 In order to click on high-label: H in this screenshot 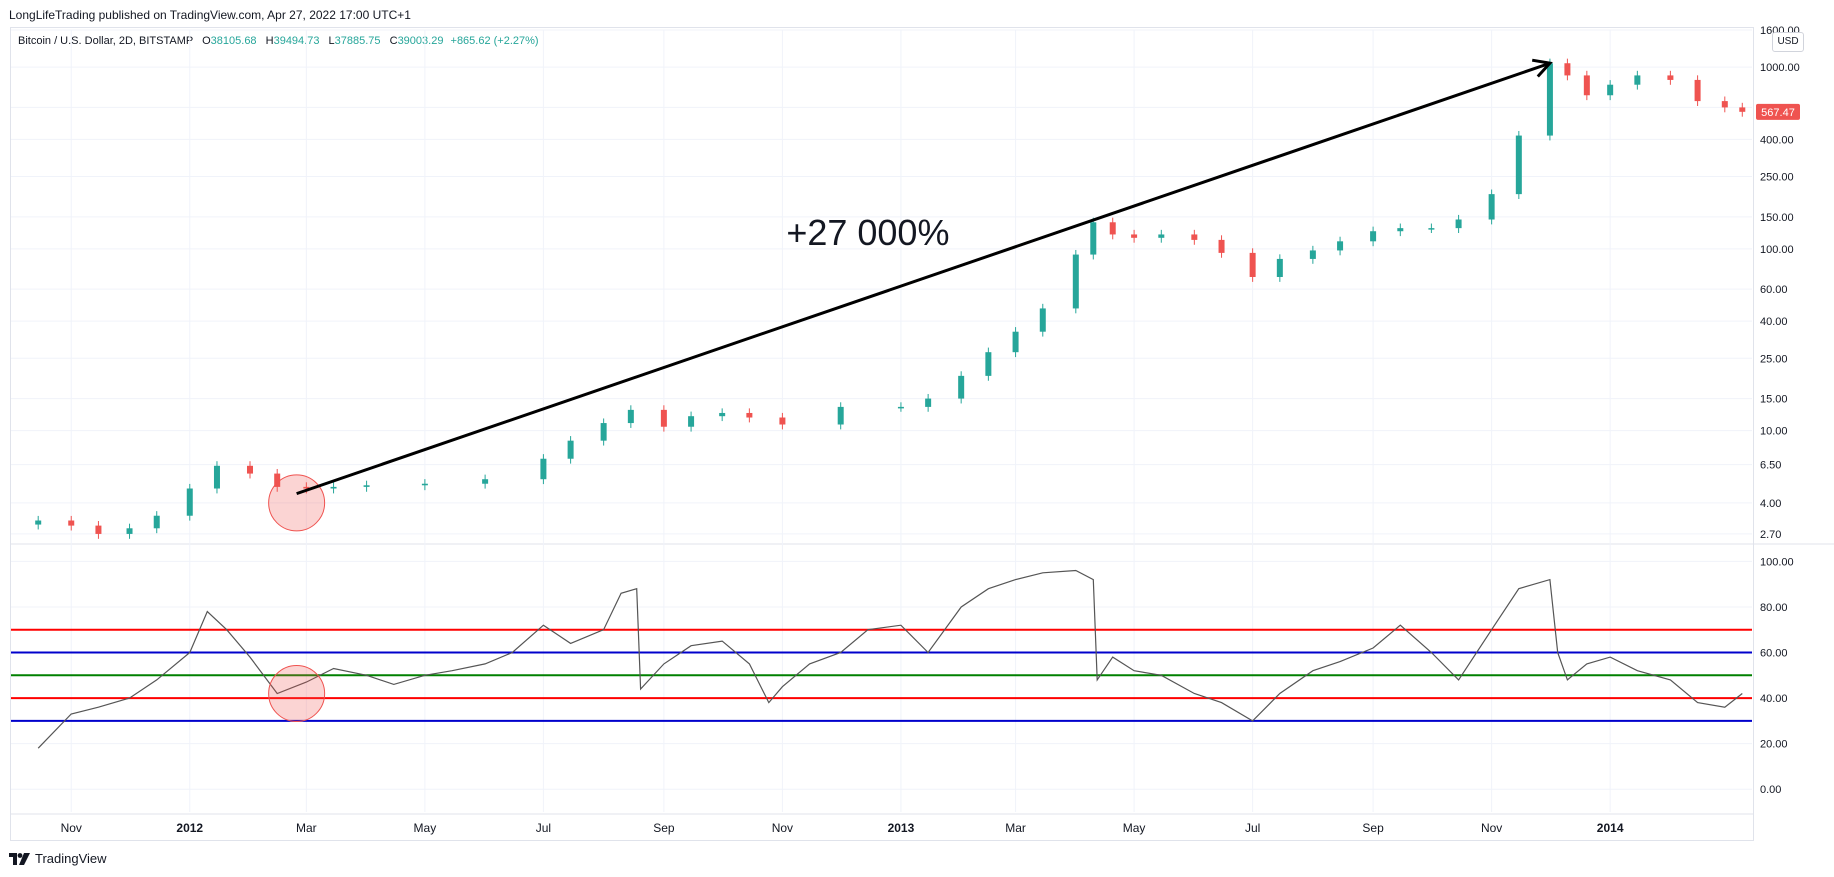, I will do `click(269, 41)`.